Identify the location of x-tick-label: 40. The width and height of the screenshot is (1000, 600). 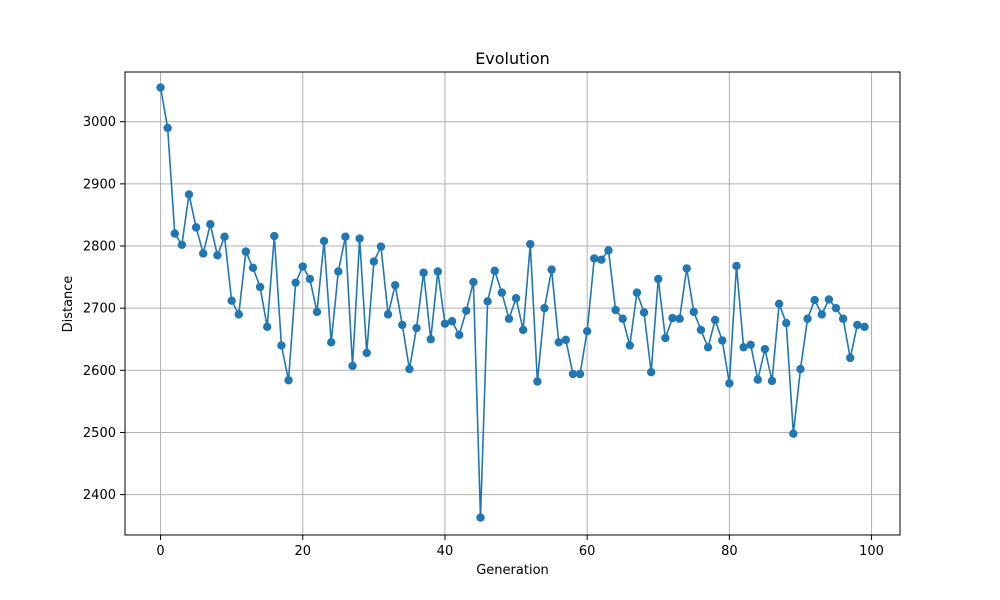
(445, 551).